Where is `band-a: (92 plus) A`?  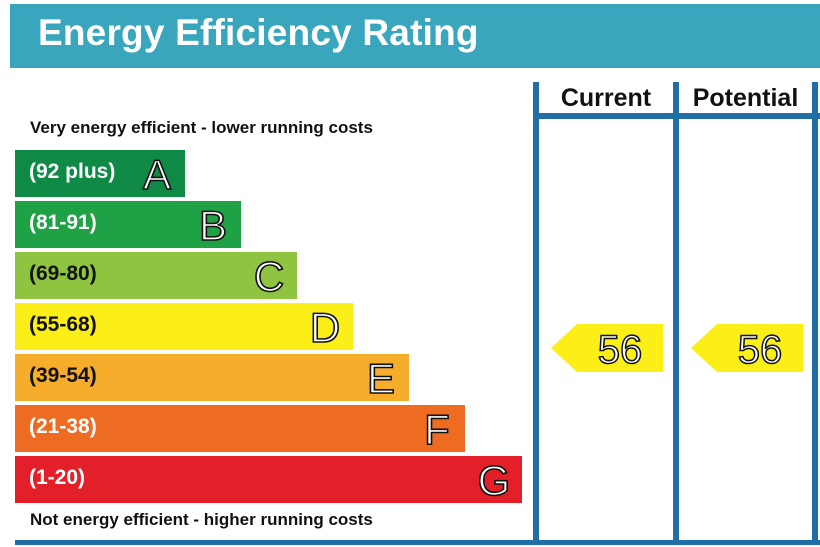 band-a: (92 plus) A is located at coordinates (100, 173).